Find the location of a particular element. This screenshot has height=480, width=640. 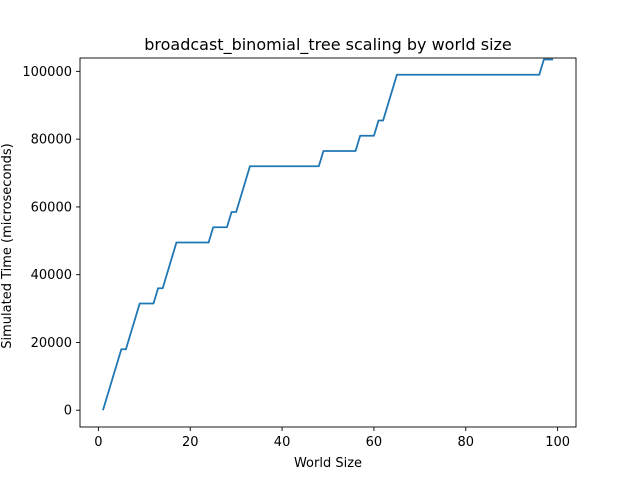

y-tick-label: 80000 is located at coordinates (51, 140).